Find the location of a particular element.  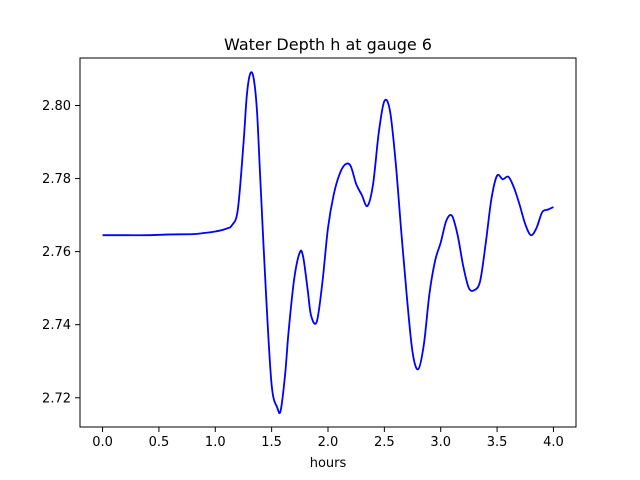

x-tick-label: 3.0 is located at coordinates (440, 442).